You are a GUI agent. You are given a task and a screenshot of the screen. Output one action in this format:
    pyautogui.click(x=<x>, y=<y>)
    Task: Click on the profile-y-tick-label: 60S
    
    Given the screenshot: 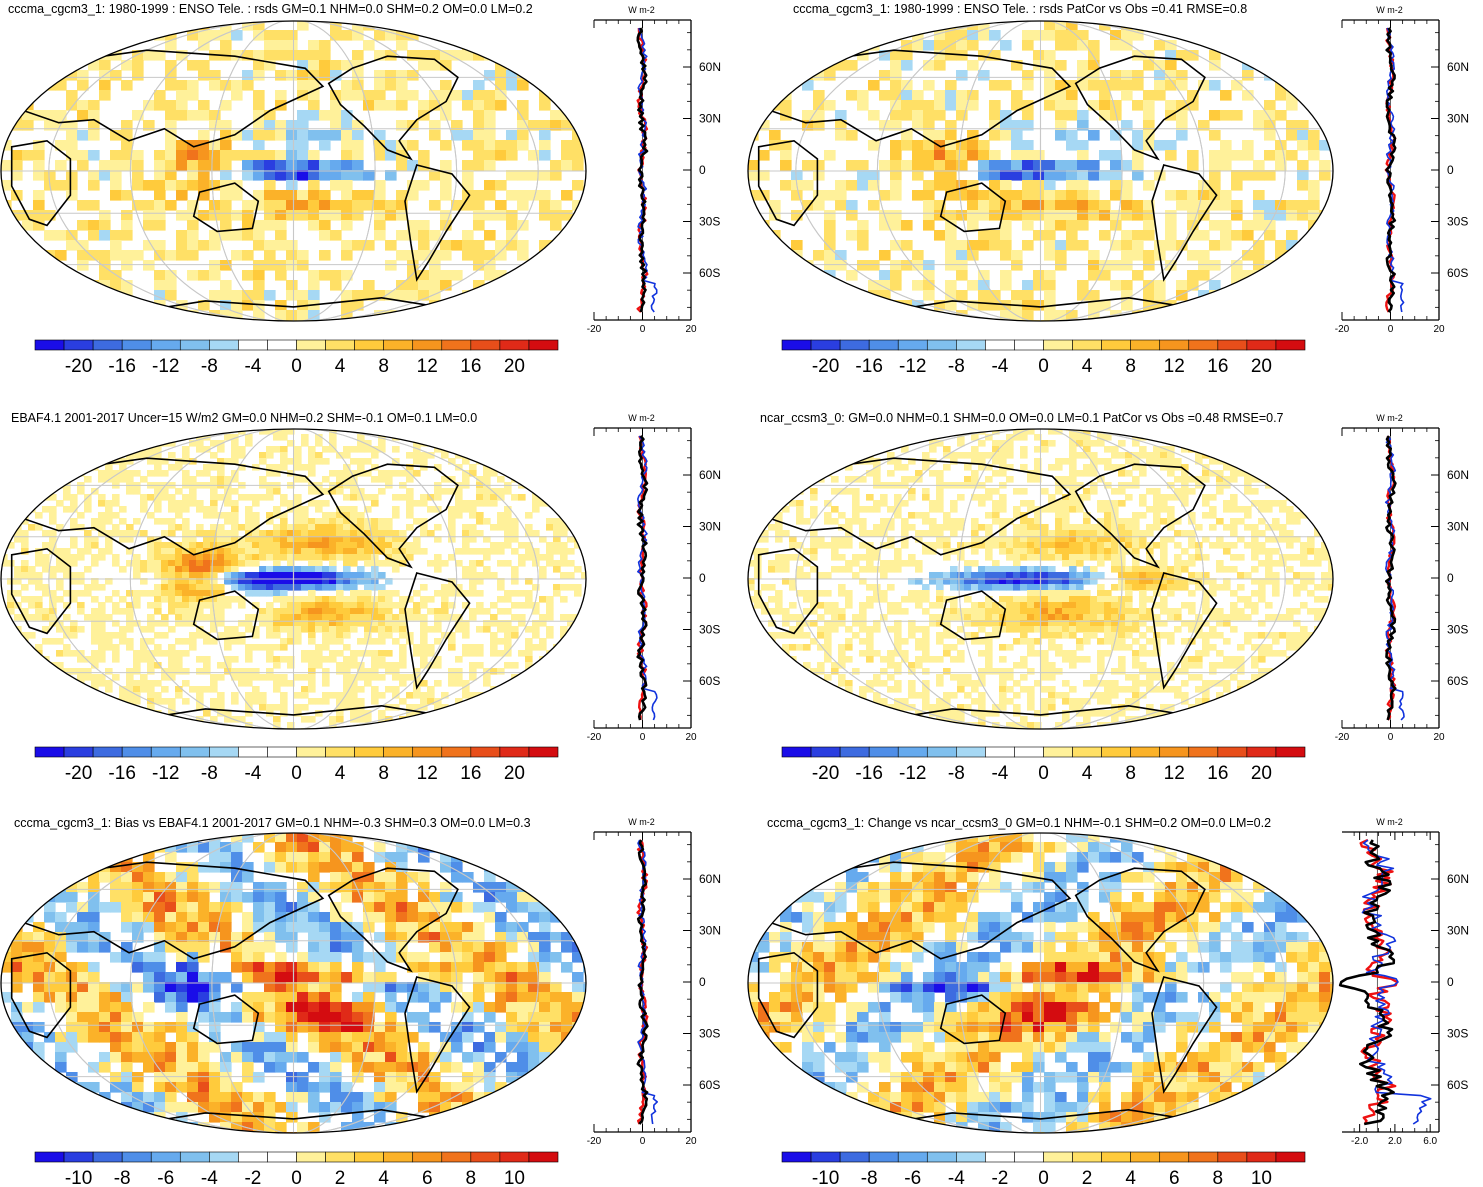 What is the action you would take?
    pyautogui.click(x=709, y=273)
    